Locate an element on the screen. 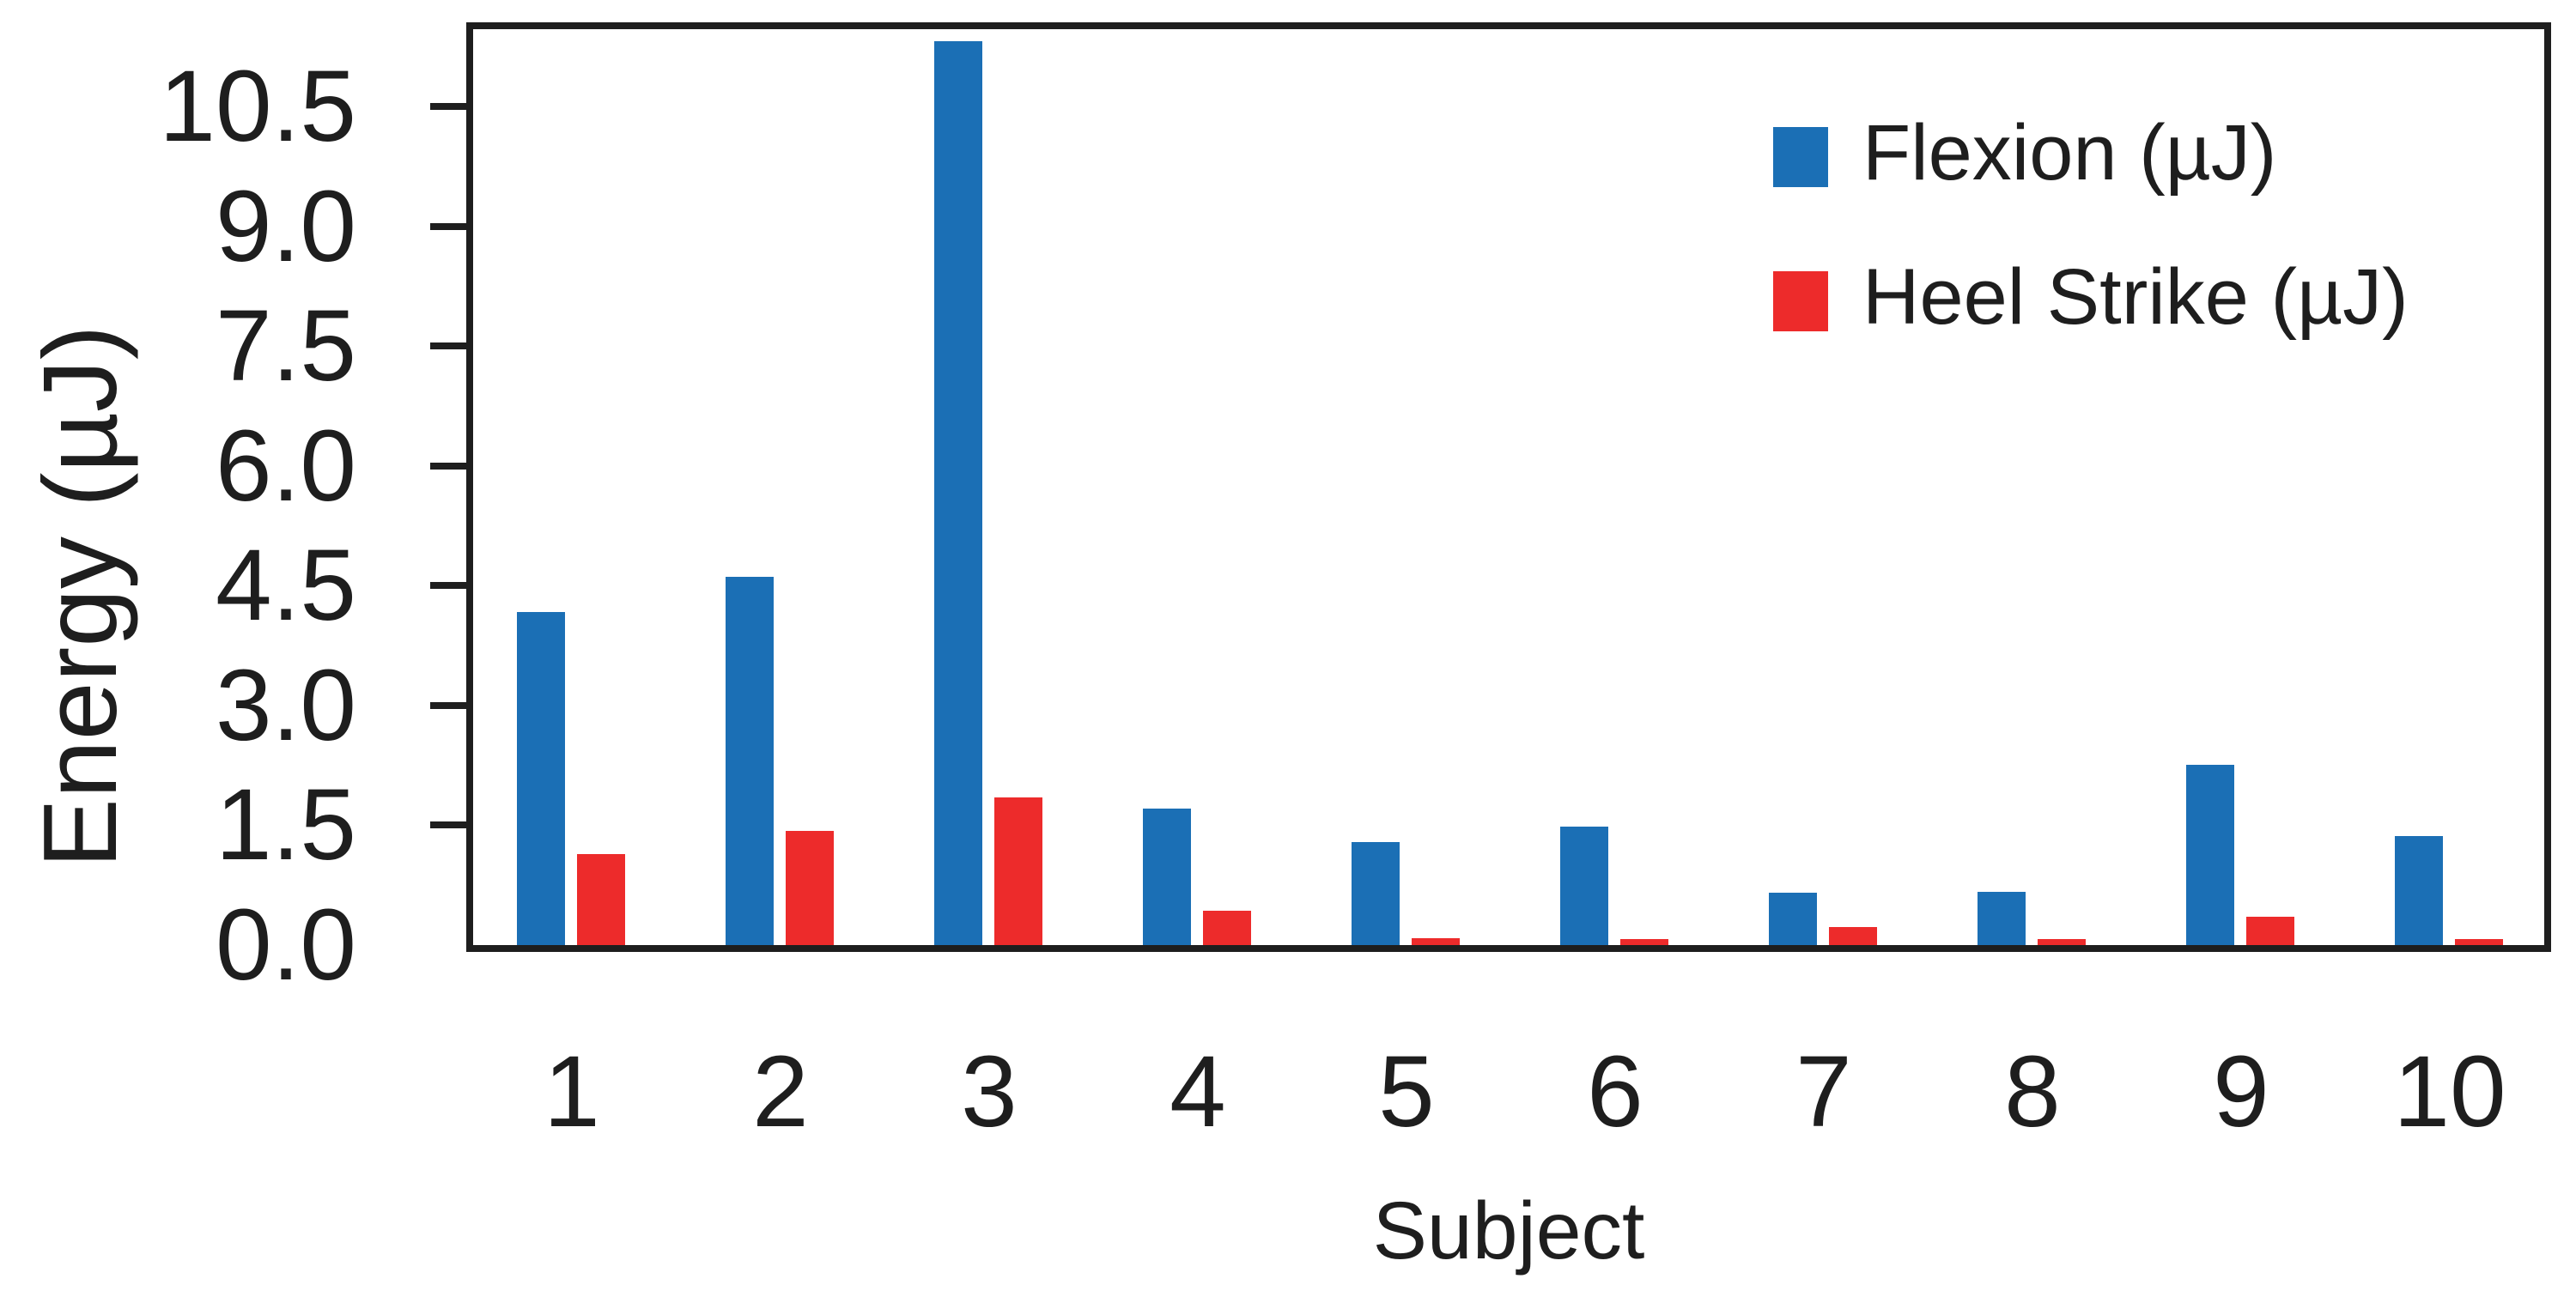 The image size is (2576, 1297). legend-item-heel-strike: Heel Strike (µJ) is located at coordinates (2091, 297).